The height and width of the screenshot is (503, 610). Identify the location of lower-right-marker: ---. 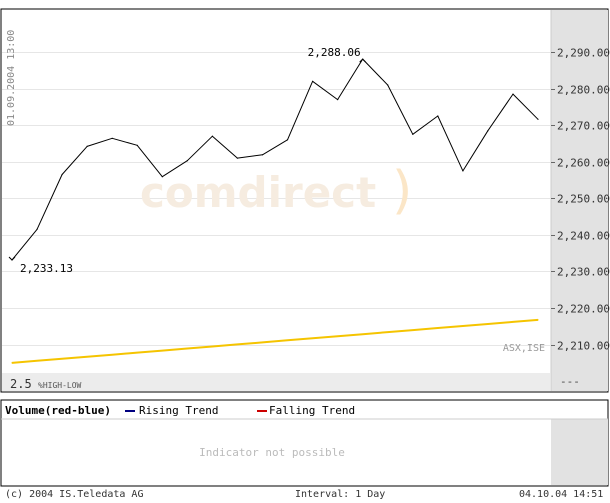
(570, 381).